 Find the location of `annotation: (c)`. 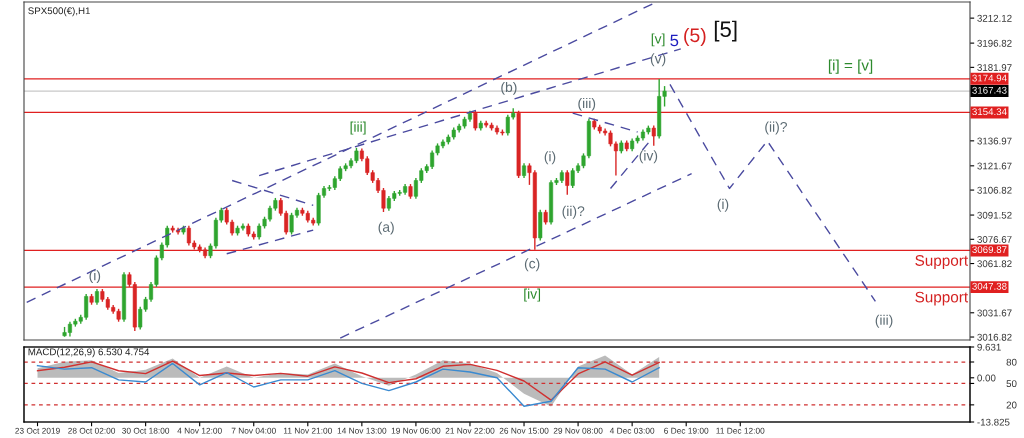

annotation: (c) is located at coordinates (532, 265).